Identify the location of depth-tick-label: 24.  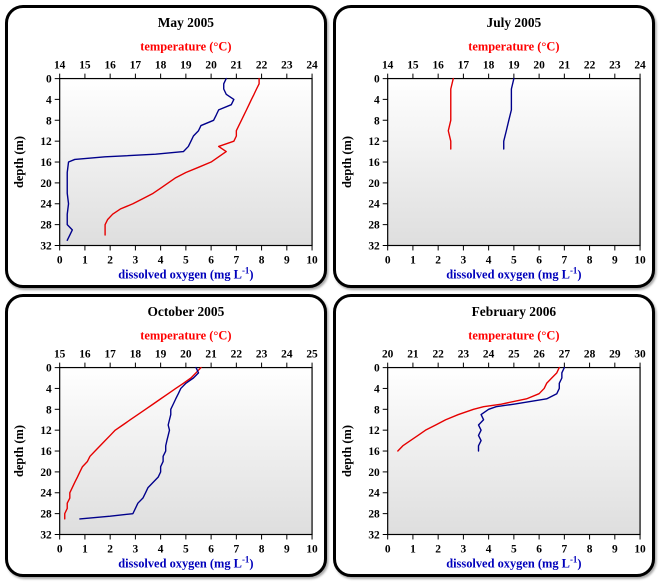
(374, 494).